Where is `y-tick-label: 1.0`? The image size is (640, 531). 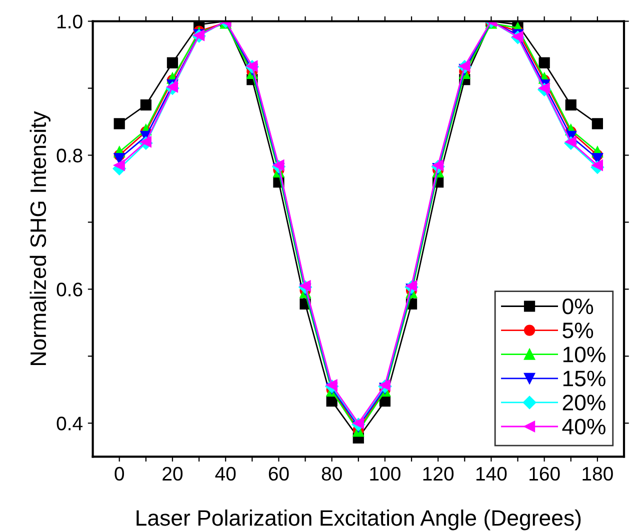
y-tick-label: 1.0 is located at coordinates (70, 21).